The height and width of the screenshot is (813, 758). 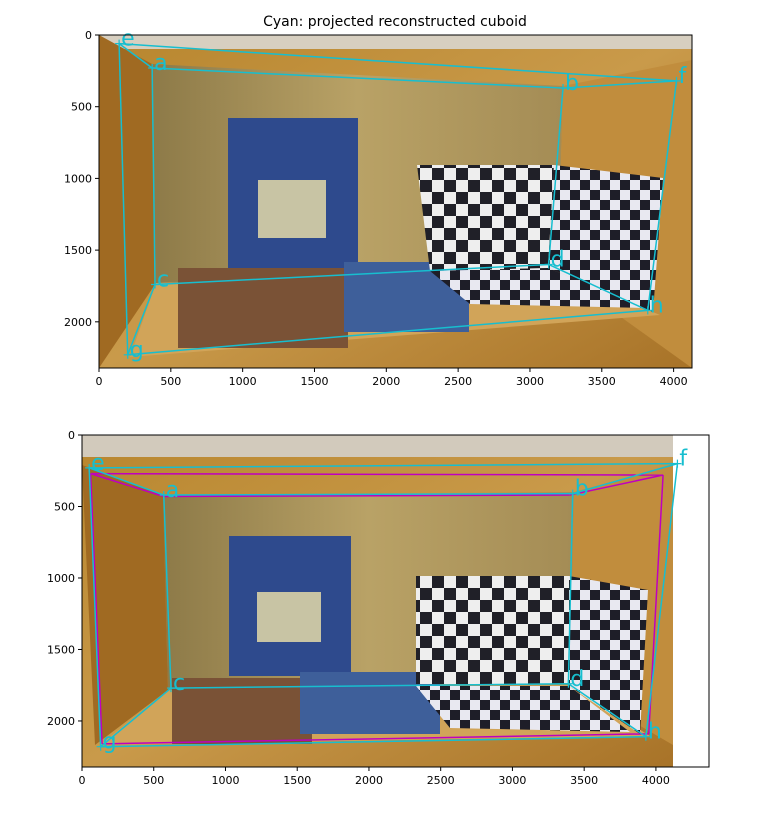 What do you see at coordinates (160, 63) in the screenshot?
I see `vertex-label-a: a` at bounding box center [160, 63].